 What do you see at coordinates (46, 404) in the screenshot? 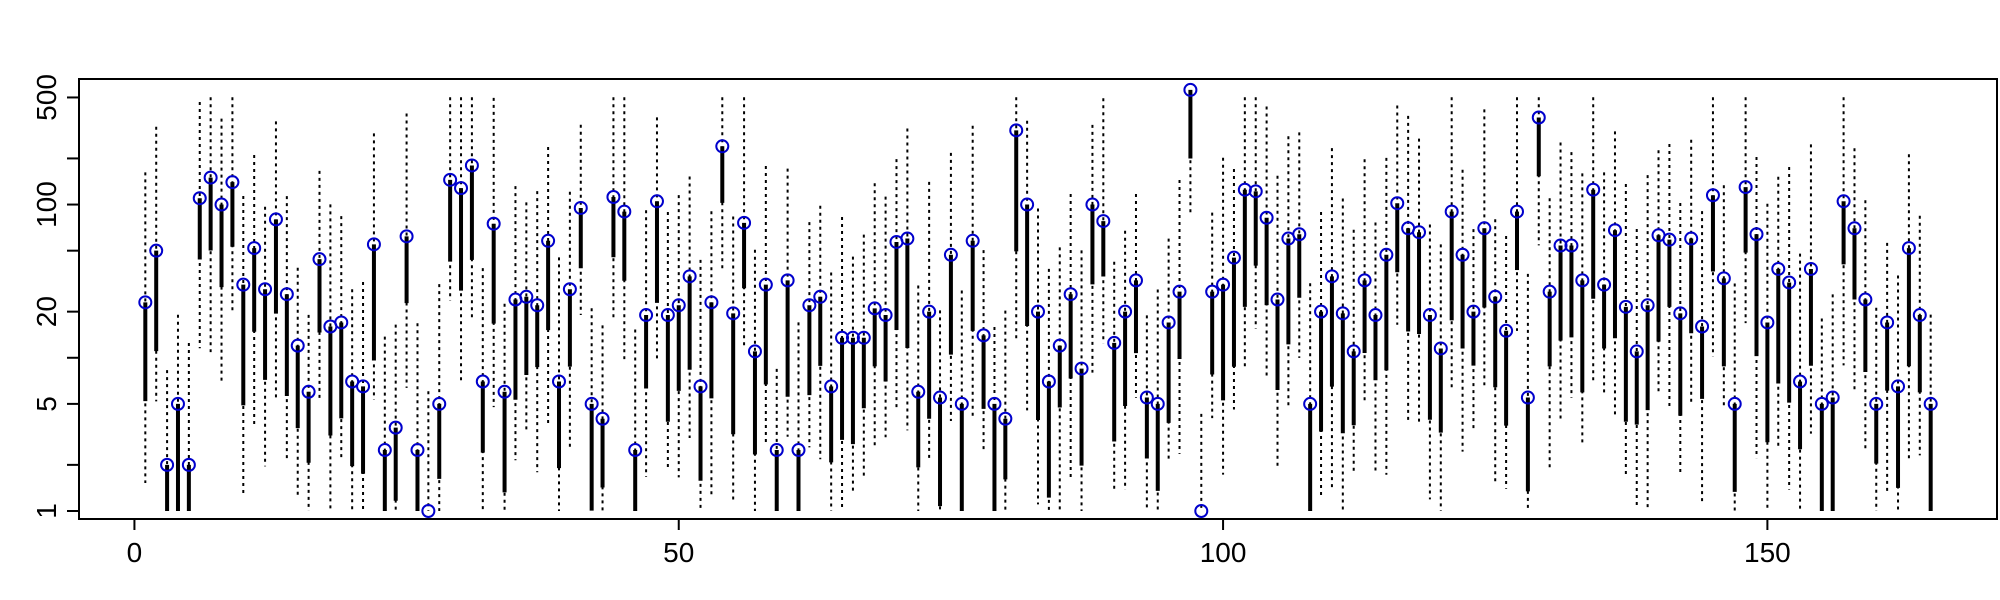
I see `y-axis-tick-label: 5` at bounding box center [46, 404].